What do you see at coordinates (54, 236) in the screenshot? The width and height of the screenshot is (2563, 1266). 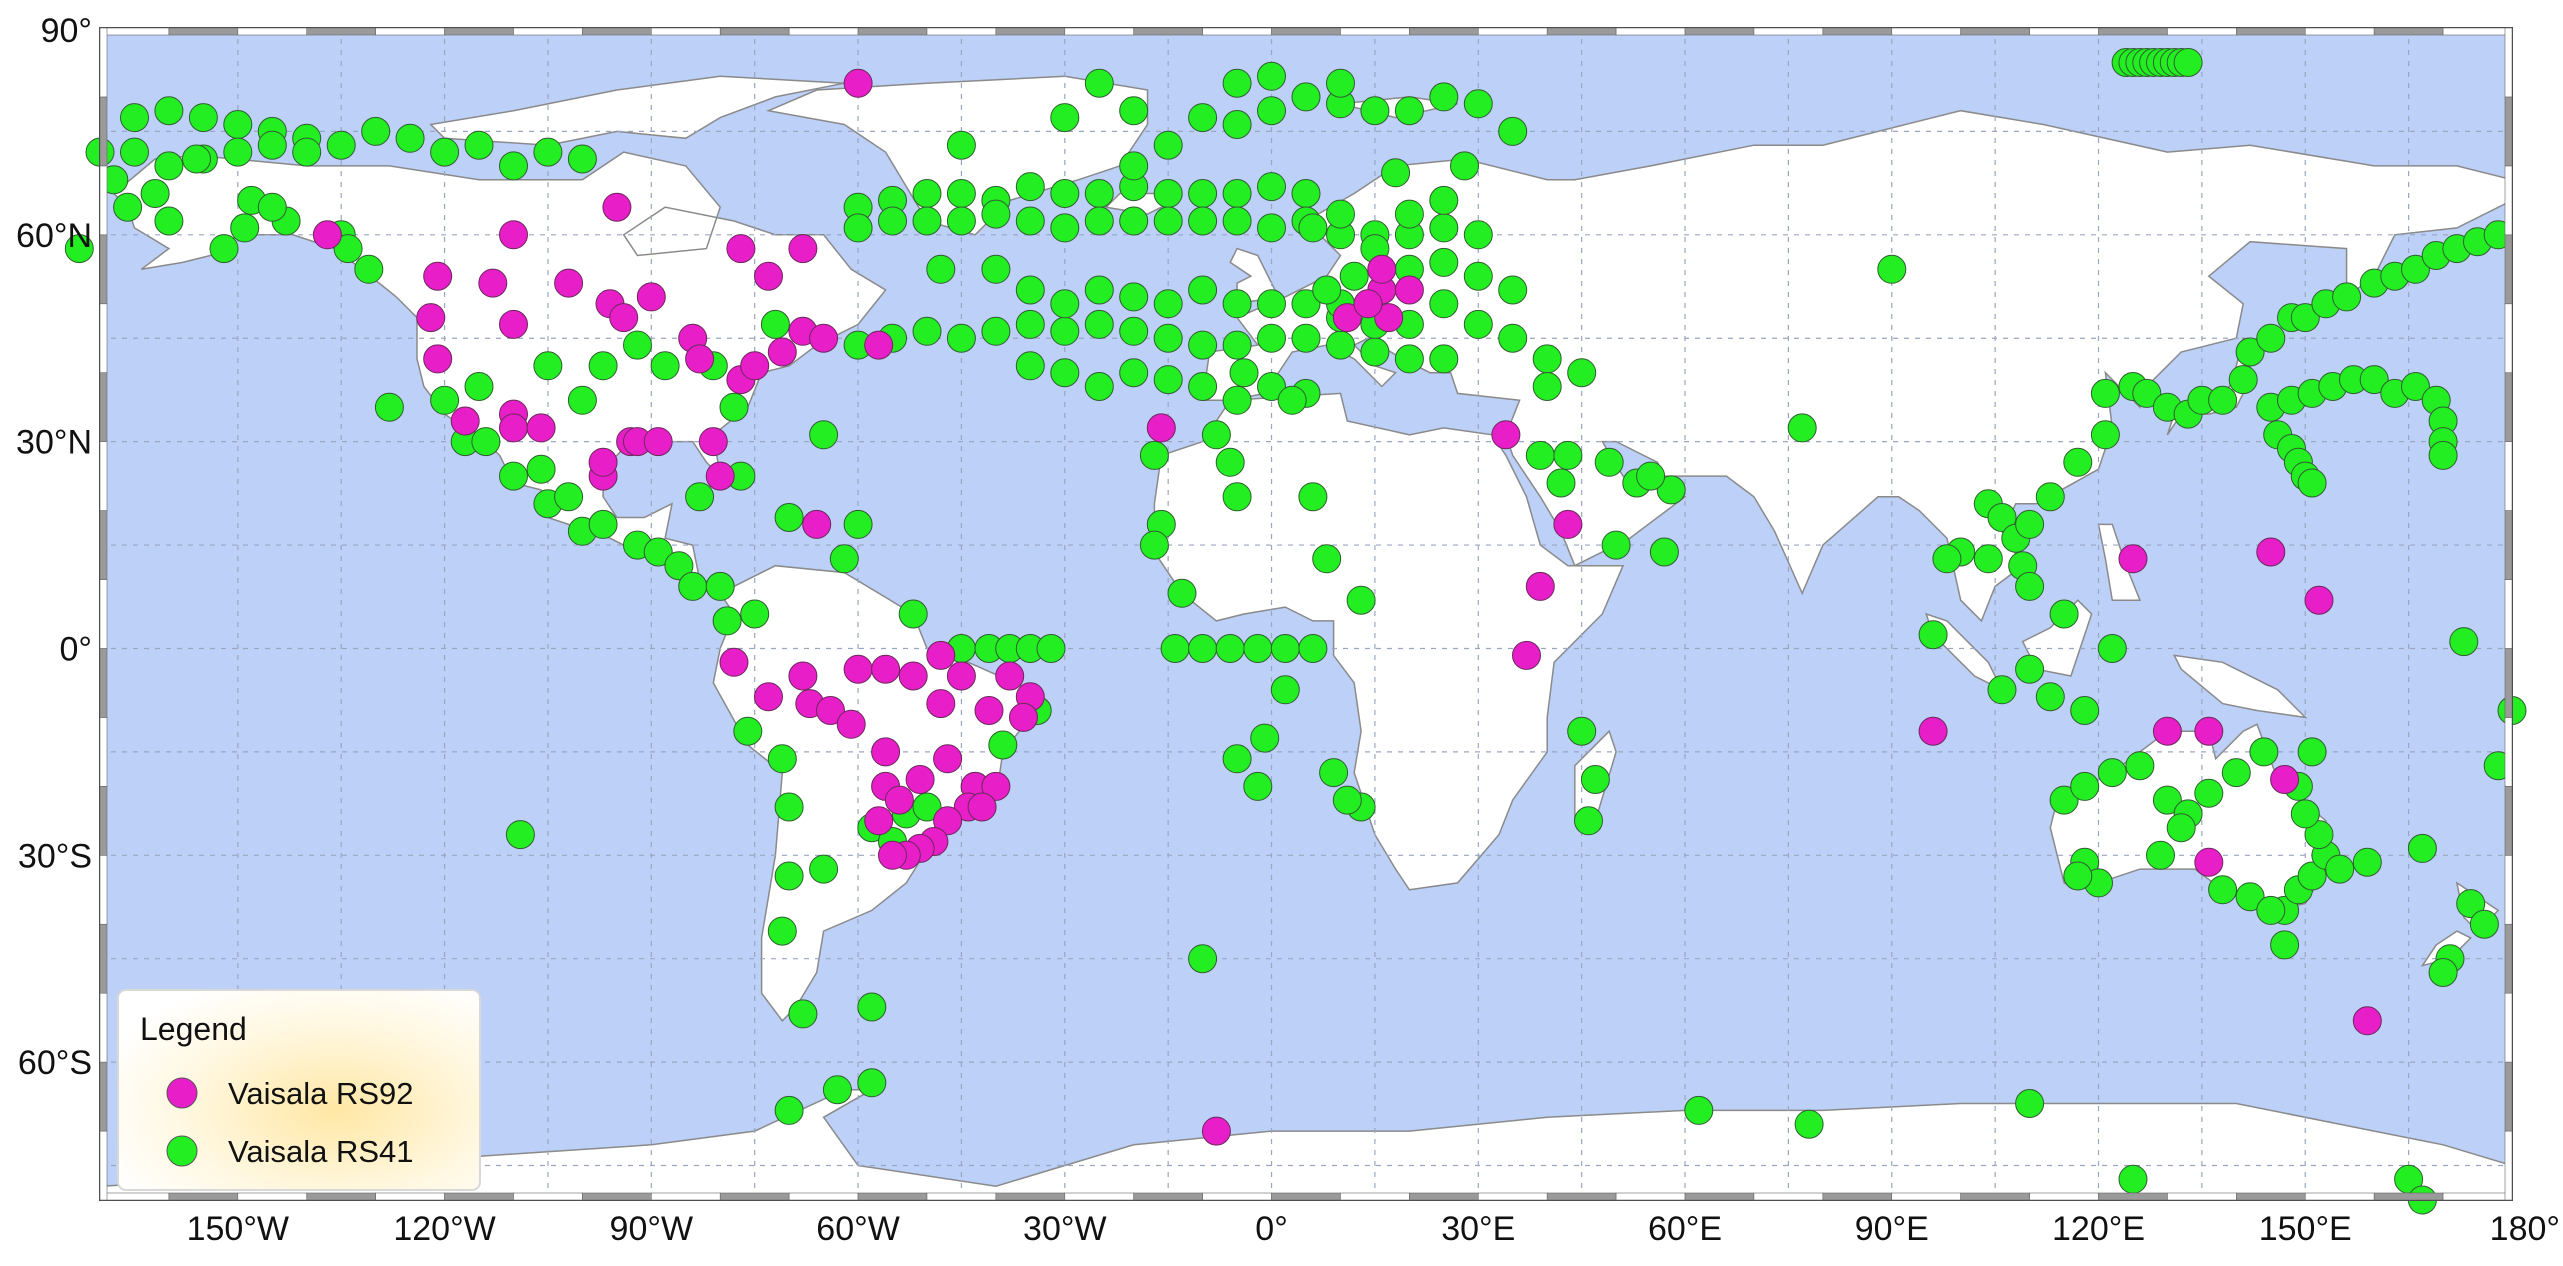 I see `lat-tick-label: 60°N` at bounding box center [54, 236].